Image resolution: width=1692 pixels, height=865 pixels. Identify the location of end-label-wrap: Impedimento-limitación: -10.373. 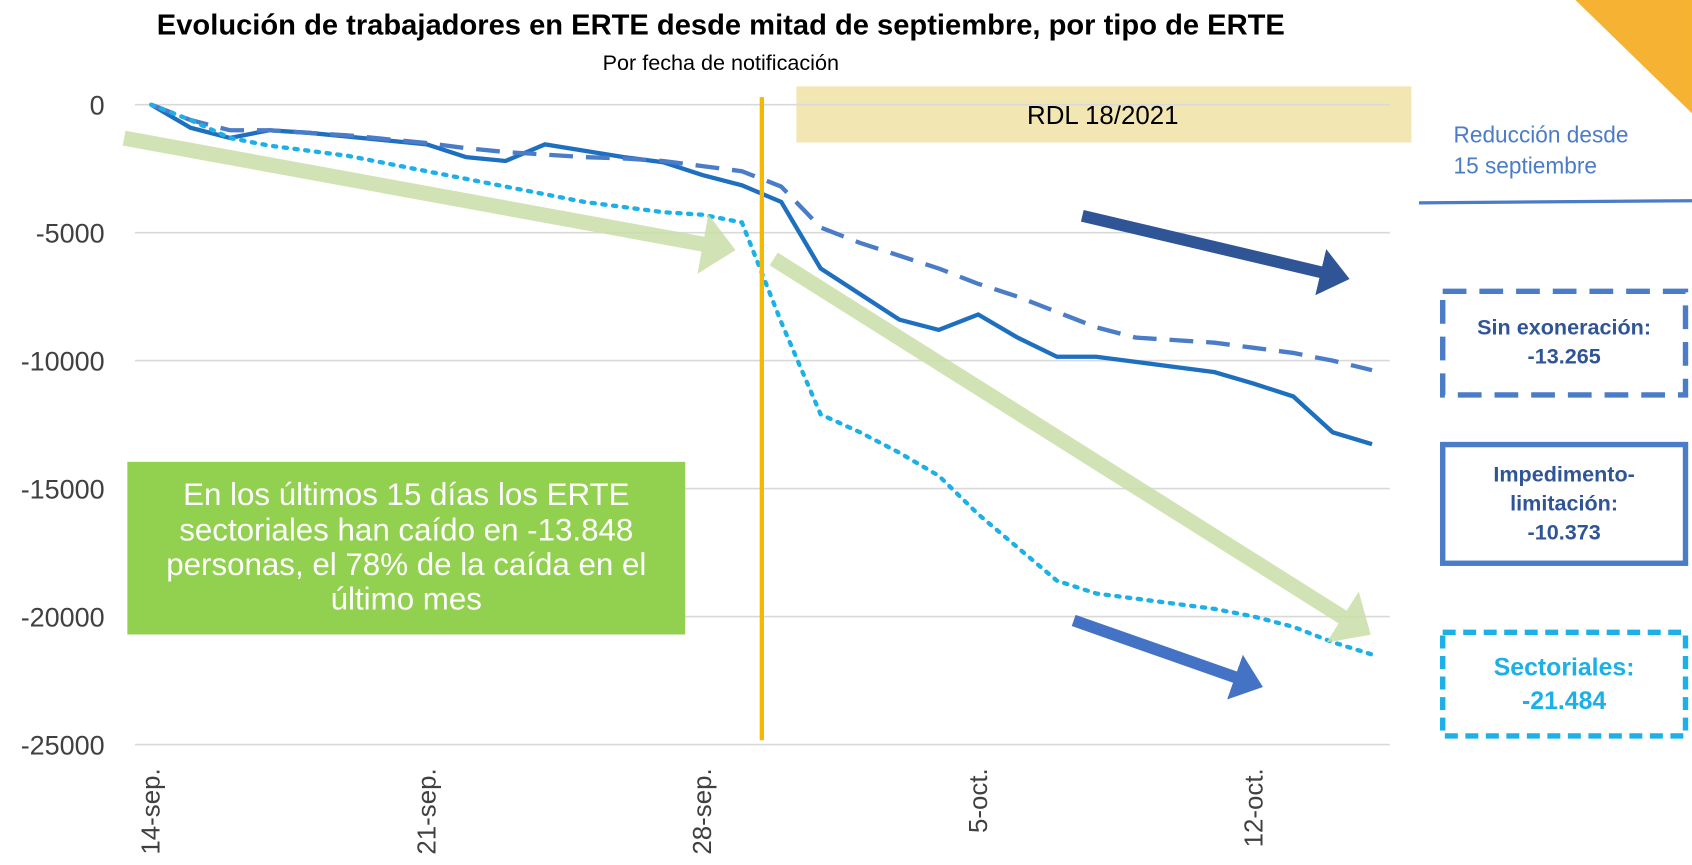
(1564, 504).